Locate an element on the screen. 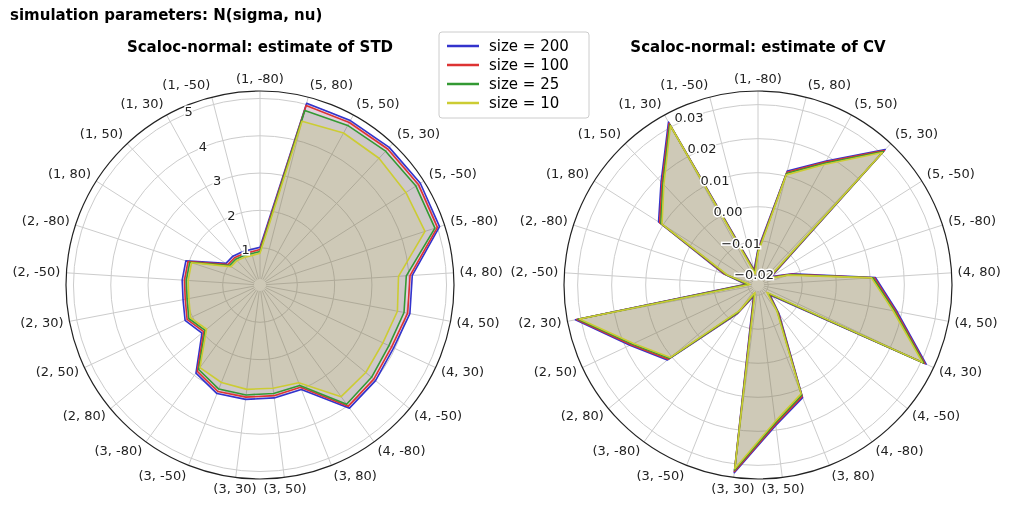 The image size is (1016, 514). y-tick-label: 3 is located at coordinates (217, 181).